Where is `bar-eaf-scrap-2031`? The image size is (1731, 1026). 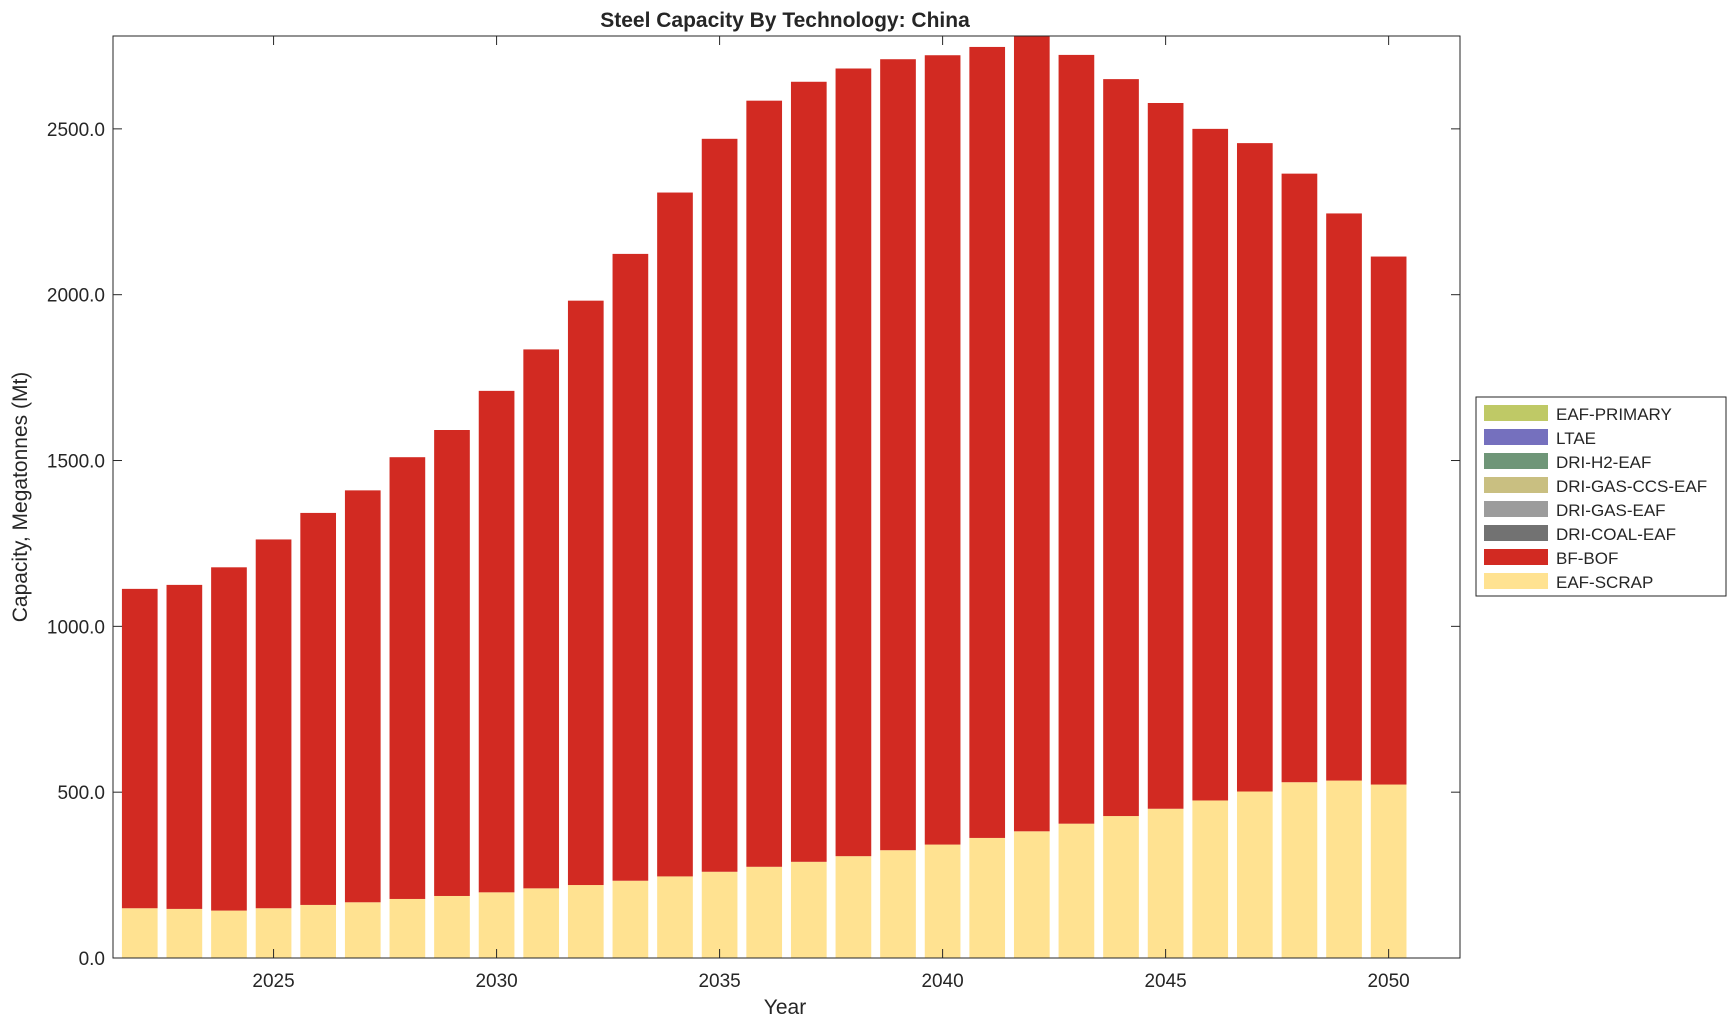 bar-eaf-scrap-2031 is located at coordinates (541, 923).